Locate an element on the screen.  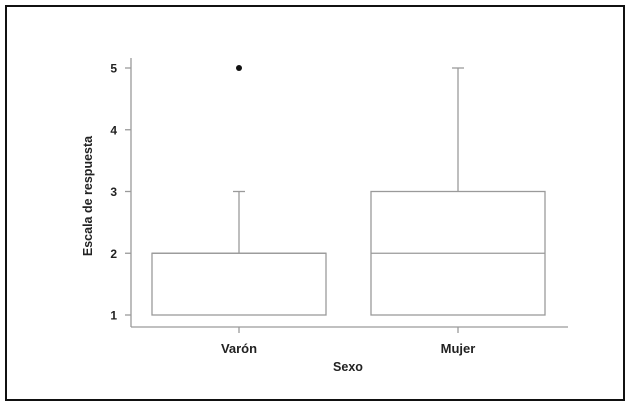
y-tick-label: 1 is located at coordinates (113, 316).